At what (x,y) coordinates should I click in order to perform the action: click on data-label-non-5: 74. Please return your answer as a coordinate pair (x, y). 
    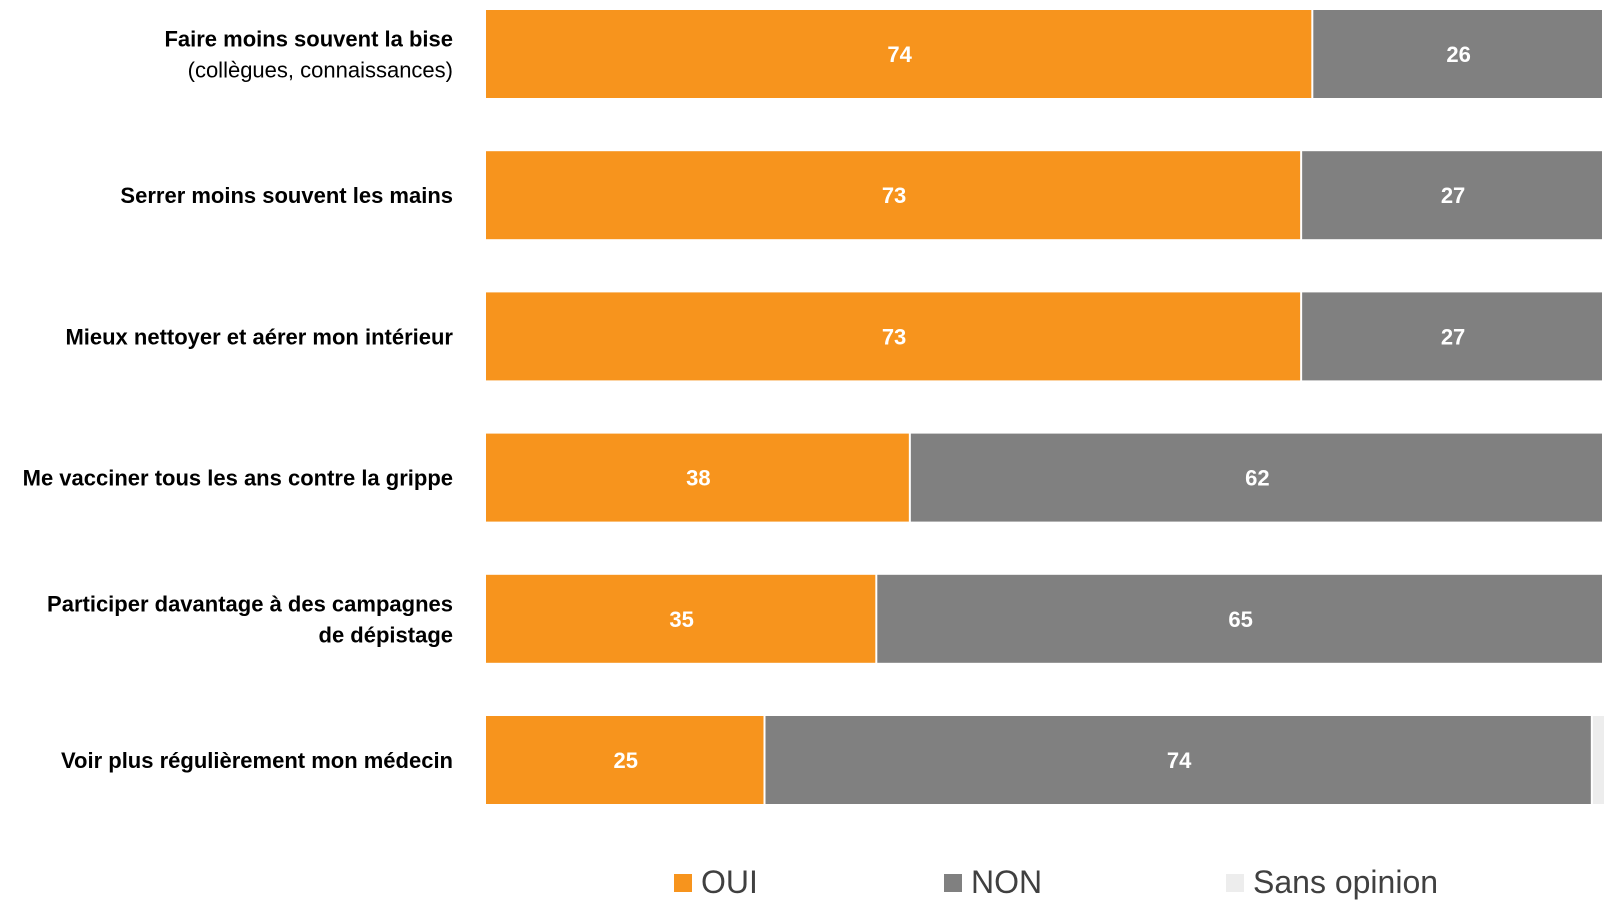
    Looking at the image, I should click on (1179, 760).